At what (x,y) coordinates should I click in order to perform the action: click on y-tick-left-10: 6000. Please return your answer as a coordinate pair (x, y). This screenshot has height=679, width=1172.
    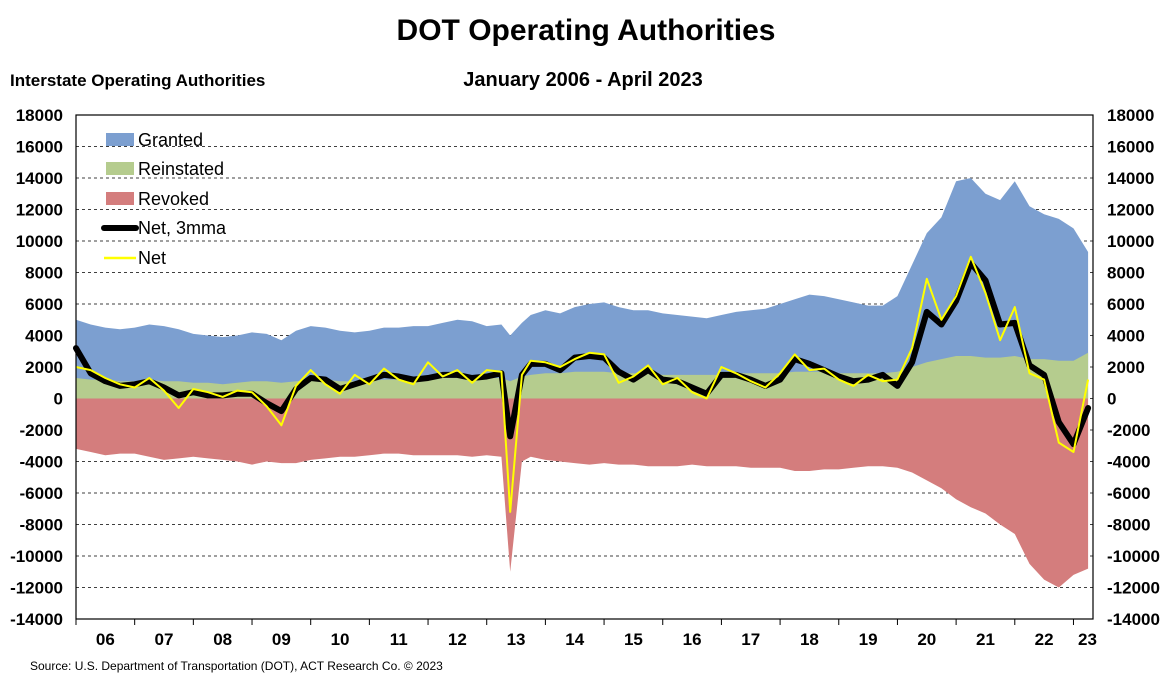
    Looking at the image, I should click on (44, 304).